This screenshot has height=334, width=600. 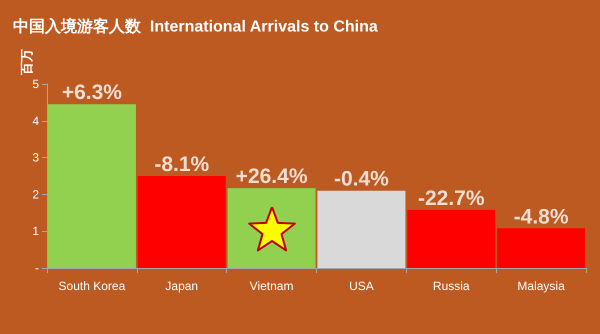 What do you see at coordinates (451, 198) in the screenshot?
I see `annotation: -22.7%` at bounding box center [451, 198].